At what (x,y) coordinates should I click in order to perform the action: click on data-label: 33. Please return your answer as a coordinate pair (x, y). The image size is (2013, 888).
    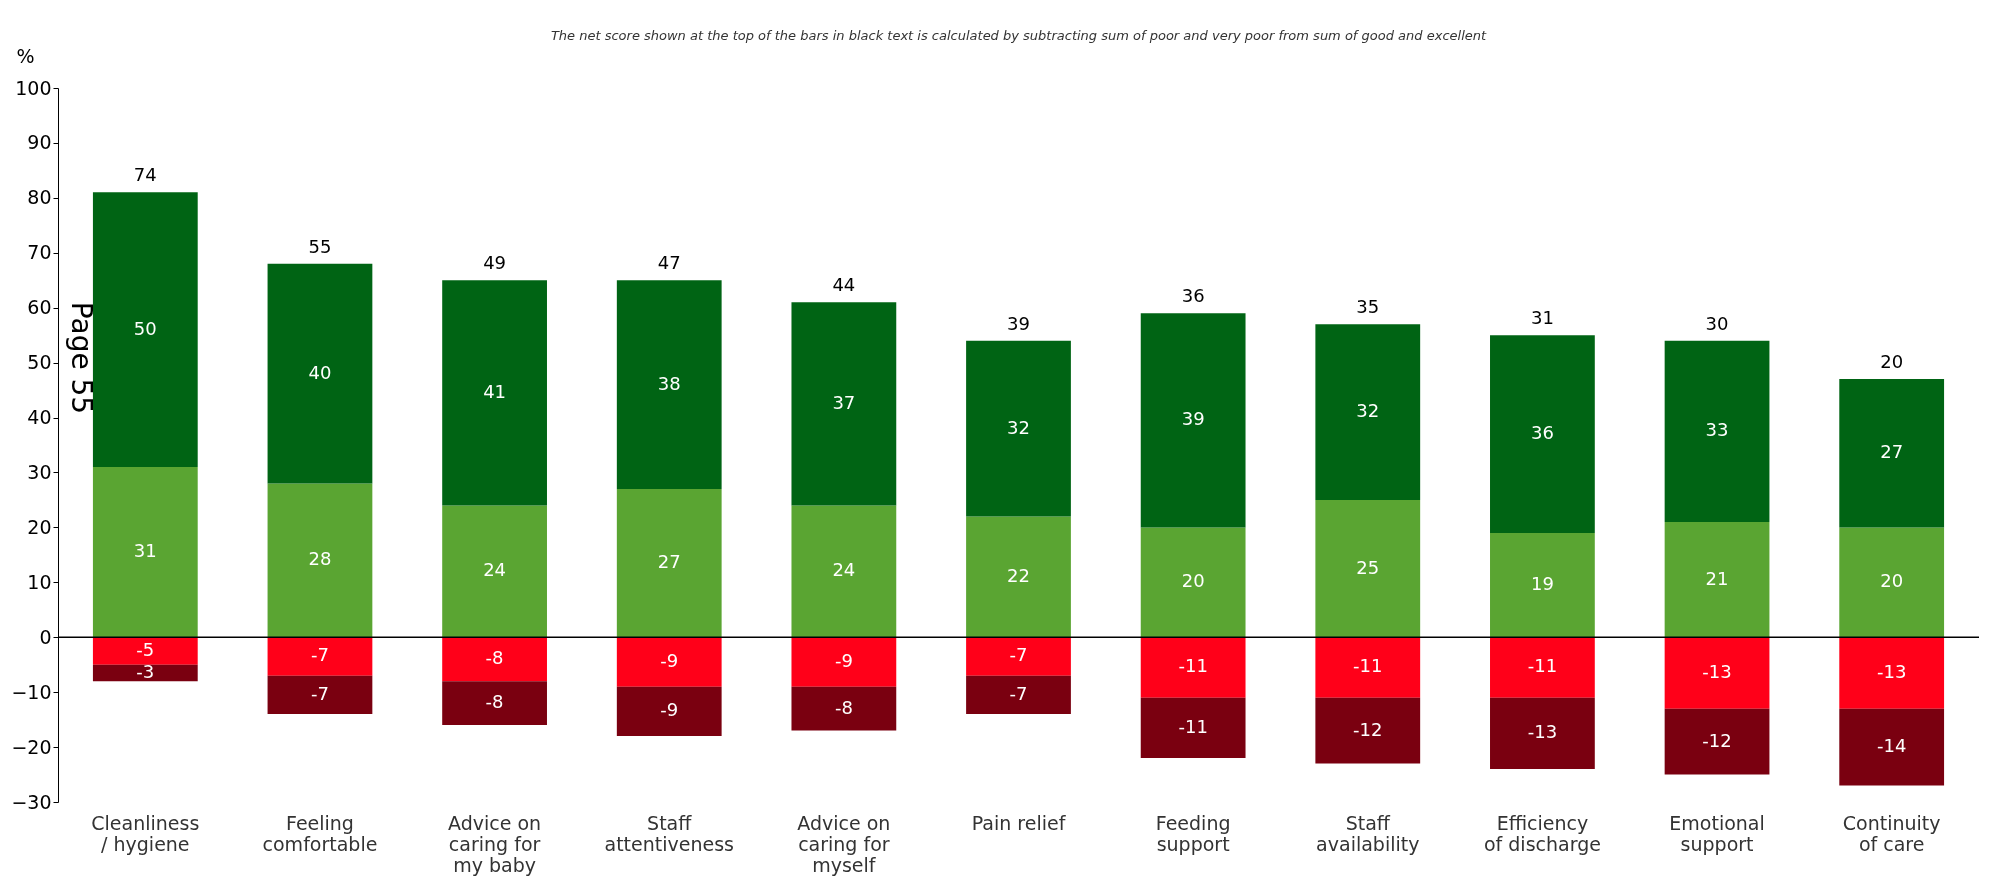
    Looking at the image, I should click on (1717, 430).